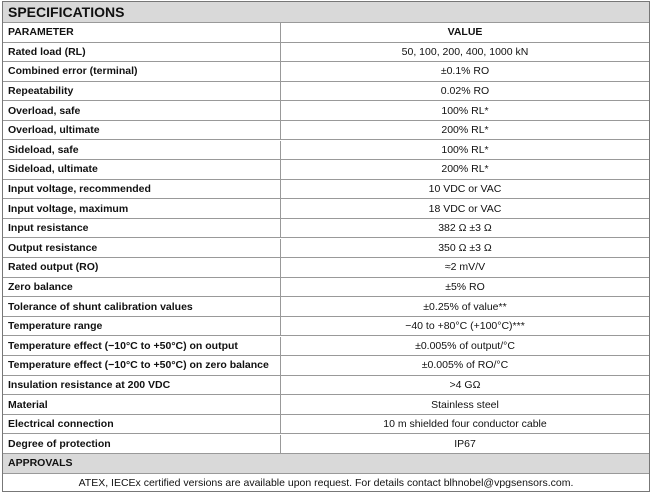  Describe the element at coordinates (465, 90) in the screenshot. I see `value-cell: 0.02% RO` at that location.